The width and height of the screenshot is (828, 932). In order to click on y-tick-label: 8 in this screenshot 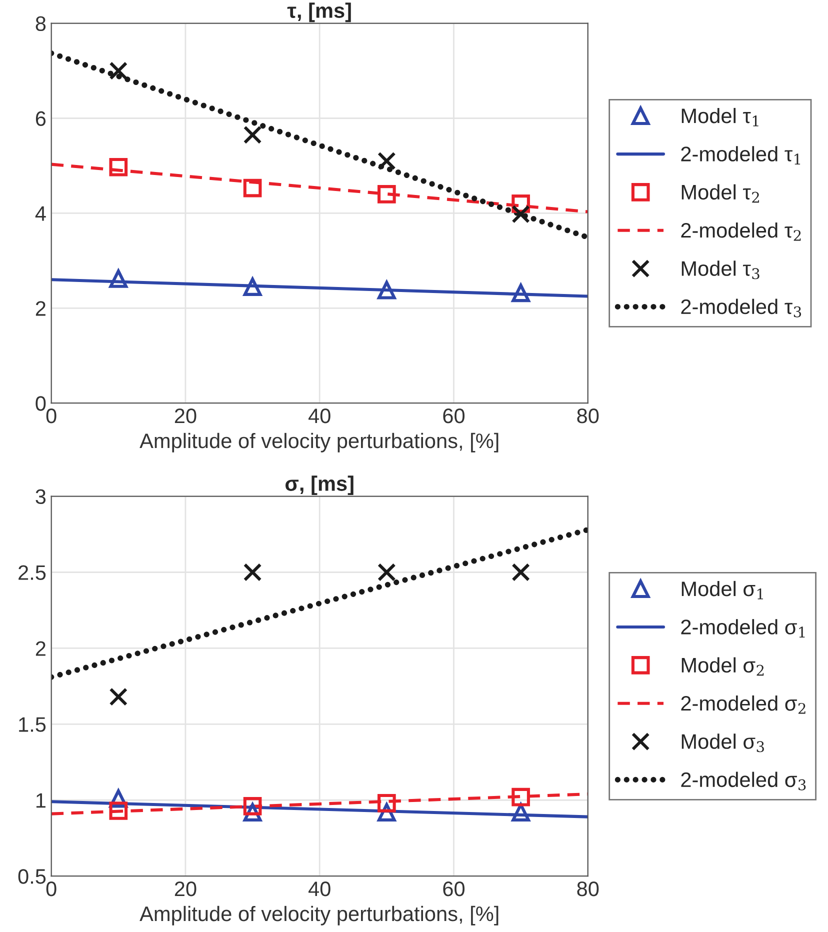, I will do `click(41, 24)`.